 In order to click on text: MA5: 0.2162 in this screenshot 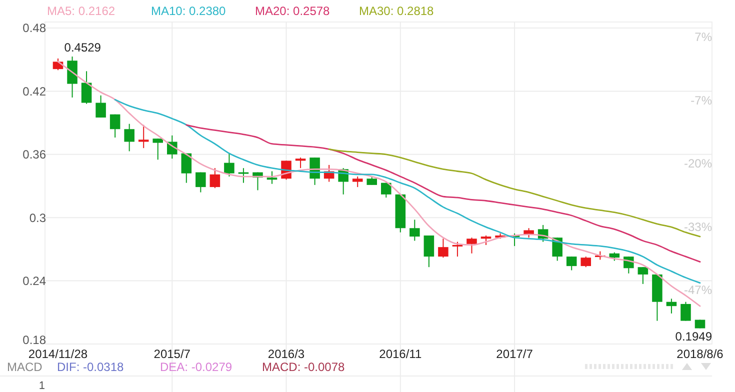, I will do `click(81, 11)`.